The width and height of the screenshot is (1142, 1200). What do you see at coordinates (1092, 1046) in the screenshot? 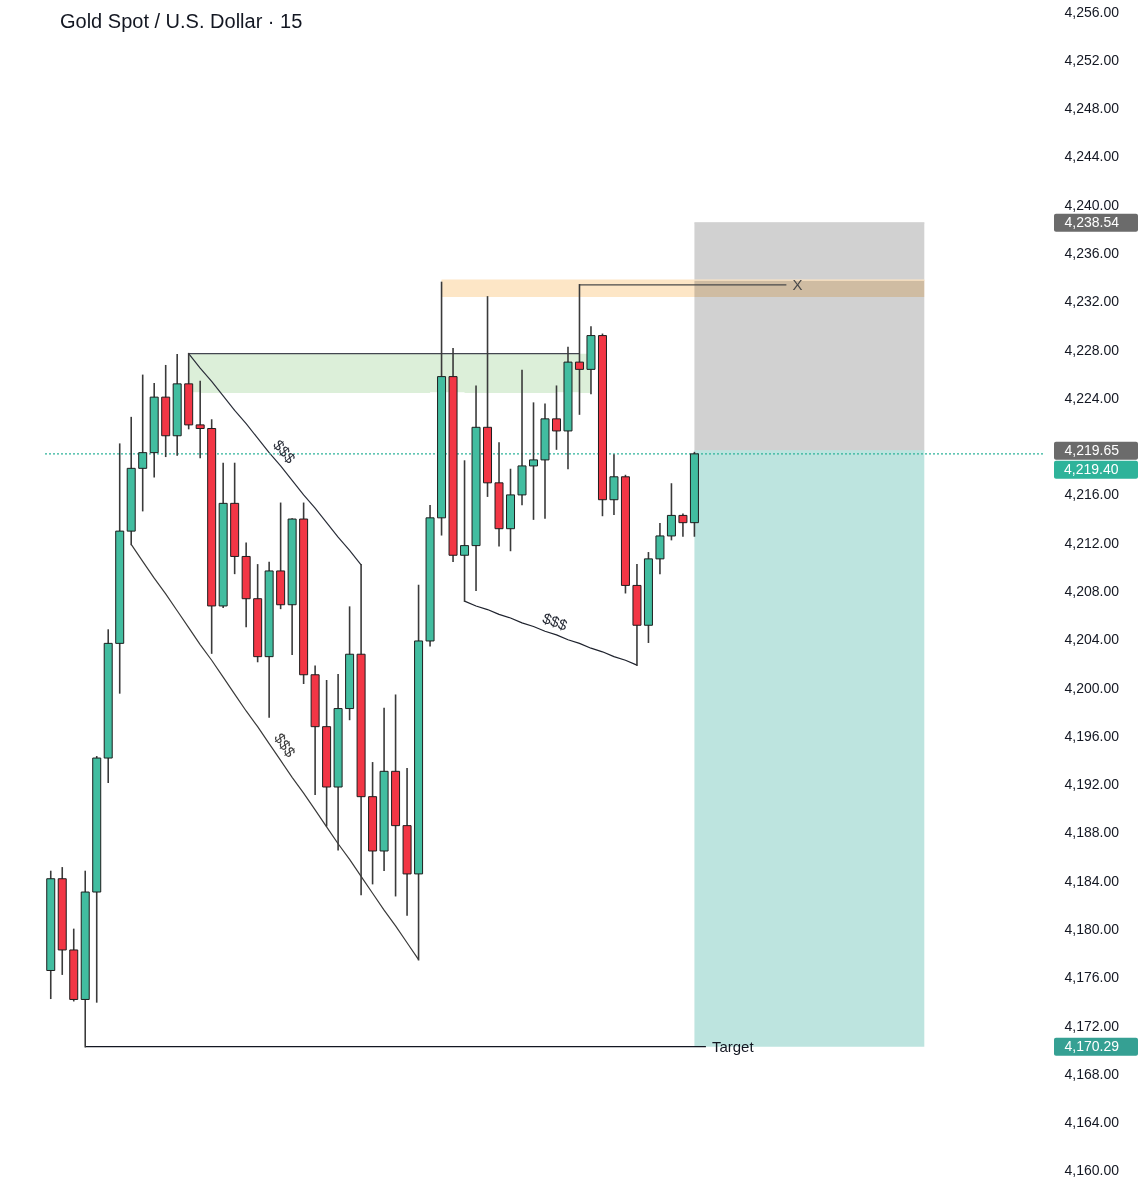
I see `y-tick-label: 4,170.29` at bounding box center [1092, 1046].